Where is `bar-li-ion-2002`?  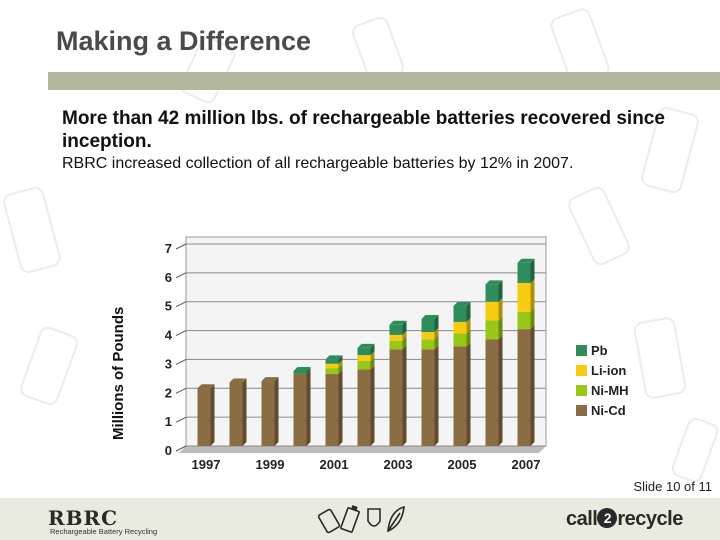 bar-li-ion-2002 is located at coordinates (364, 358).